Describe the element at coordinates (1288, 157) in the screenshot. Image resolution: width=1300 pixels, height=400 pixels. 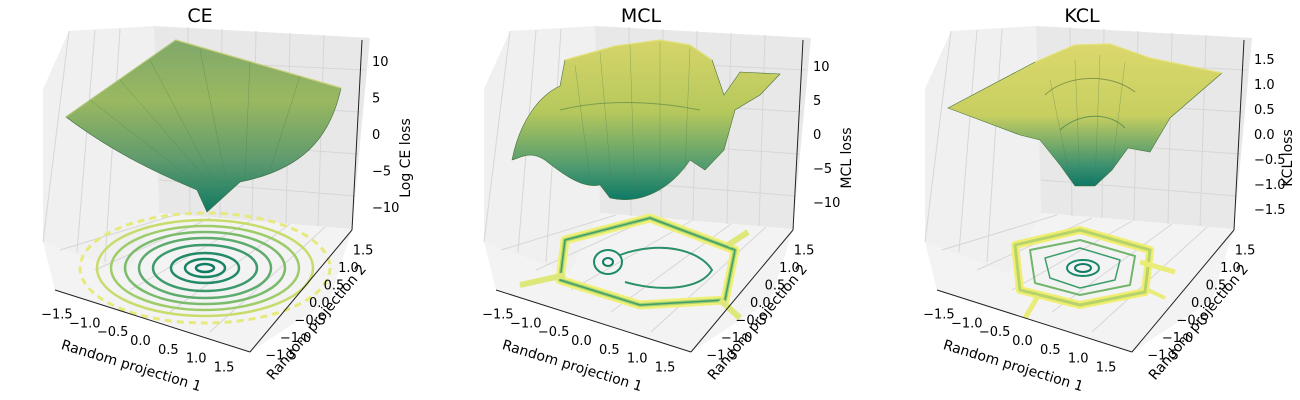
I see `z-axis-label: KCL loss` at that location.